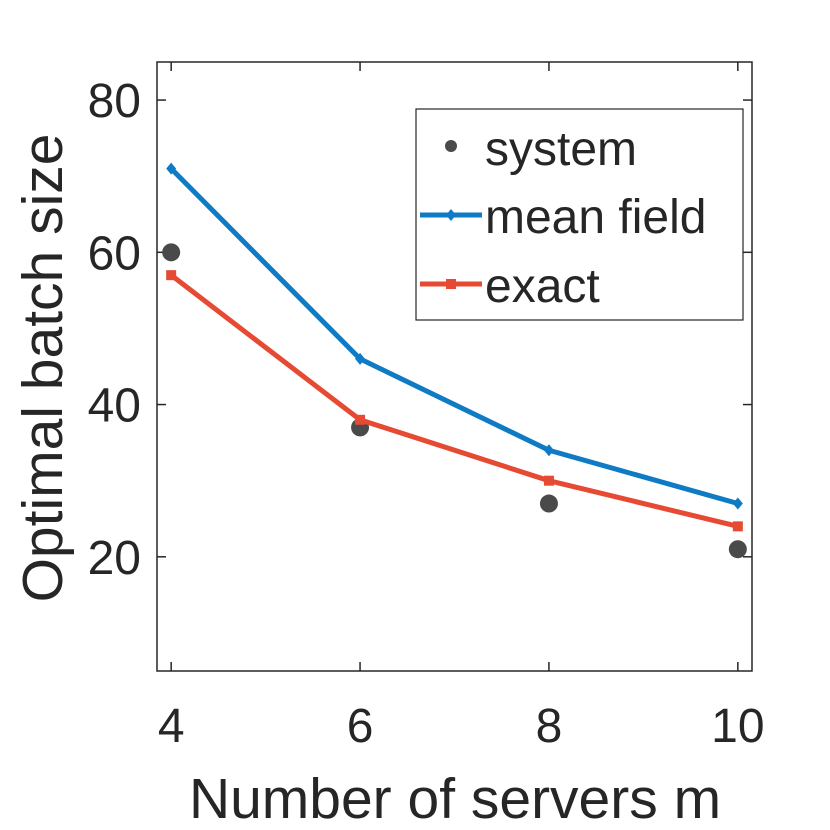 This screenshot has width=830, height=830. What do you see at coordinates (737, 726) in the screenshot?
I see `x-tick-label: 10` at bounding box center [737, 726].